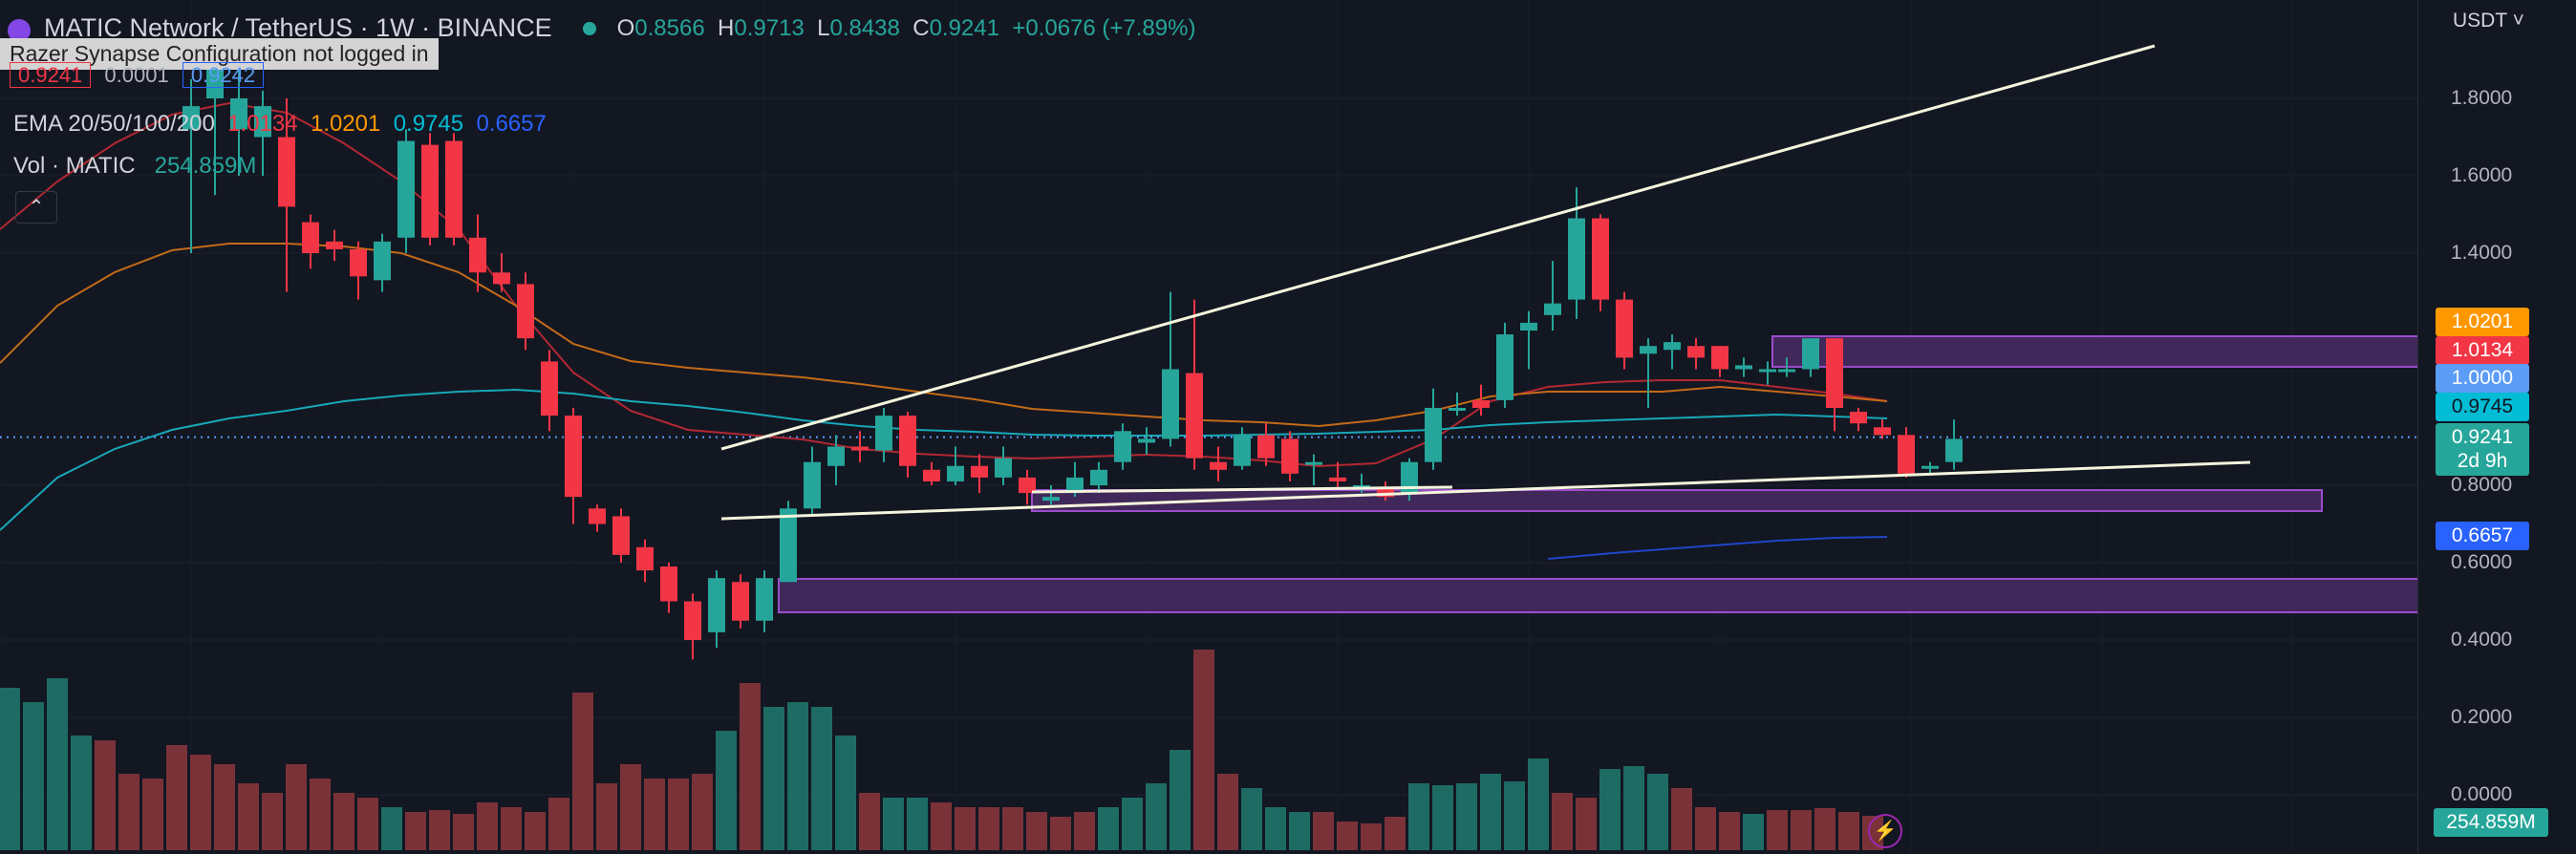 This screenshot has width=2576, height=854. I want to click on price-axis-label: 2d 9h, so click(2482, 461).